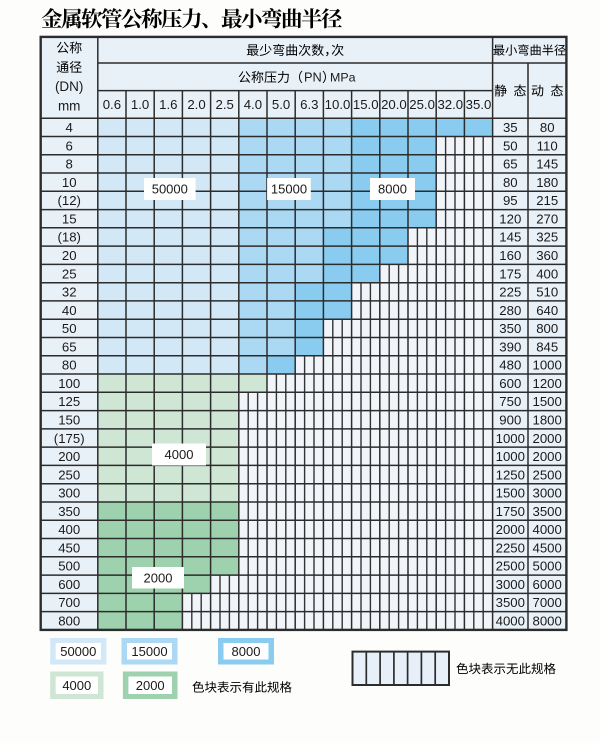  What do you see at coordinates (196, 104) in the screenshot?
I see `svg-text: 2.0` at bounding box center [196, 104].